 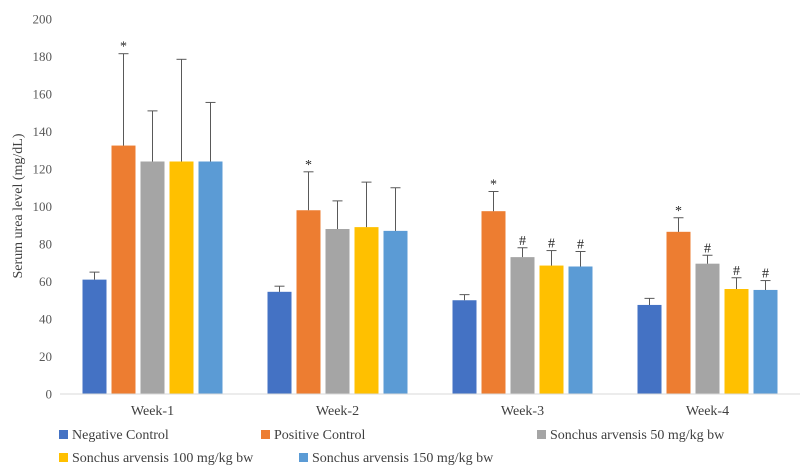 I want to click on y-tick-label: 40, so click(x=45, y=319).